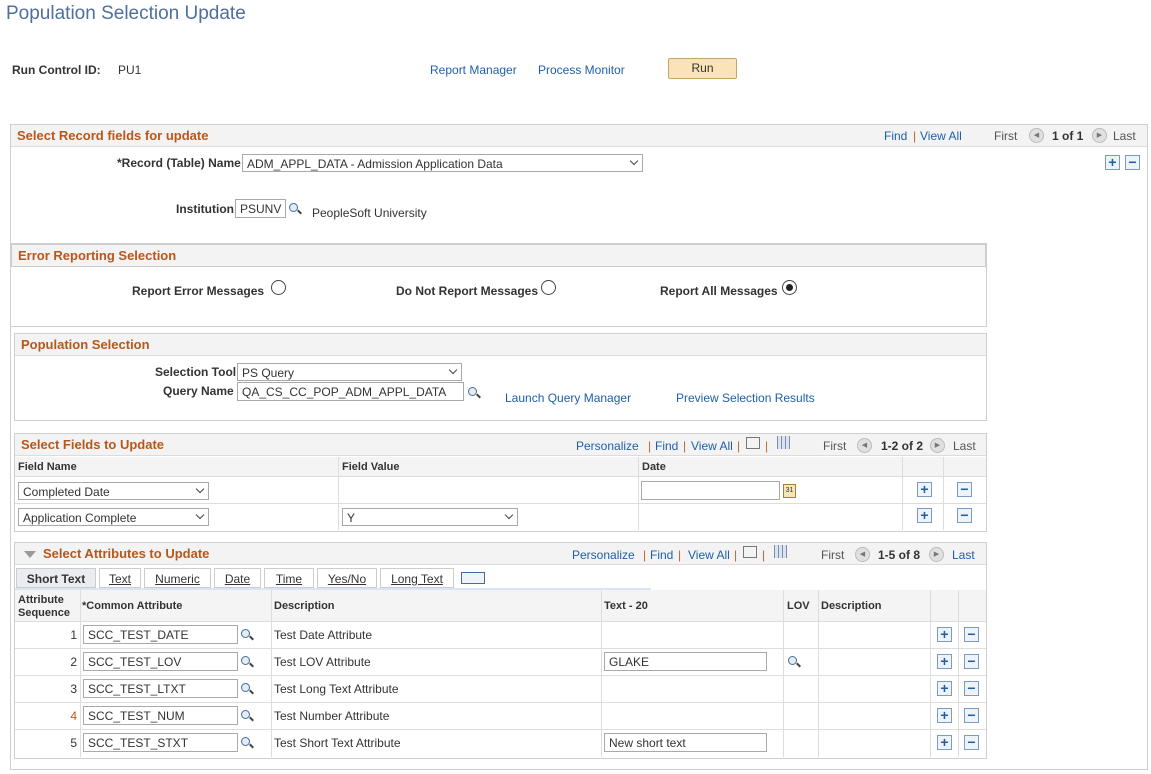 The width and height of the screenshot is (1151, 774). I want to click on population-selection-header: Population Selection, so click(500, 345).